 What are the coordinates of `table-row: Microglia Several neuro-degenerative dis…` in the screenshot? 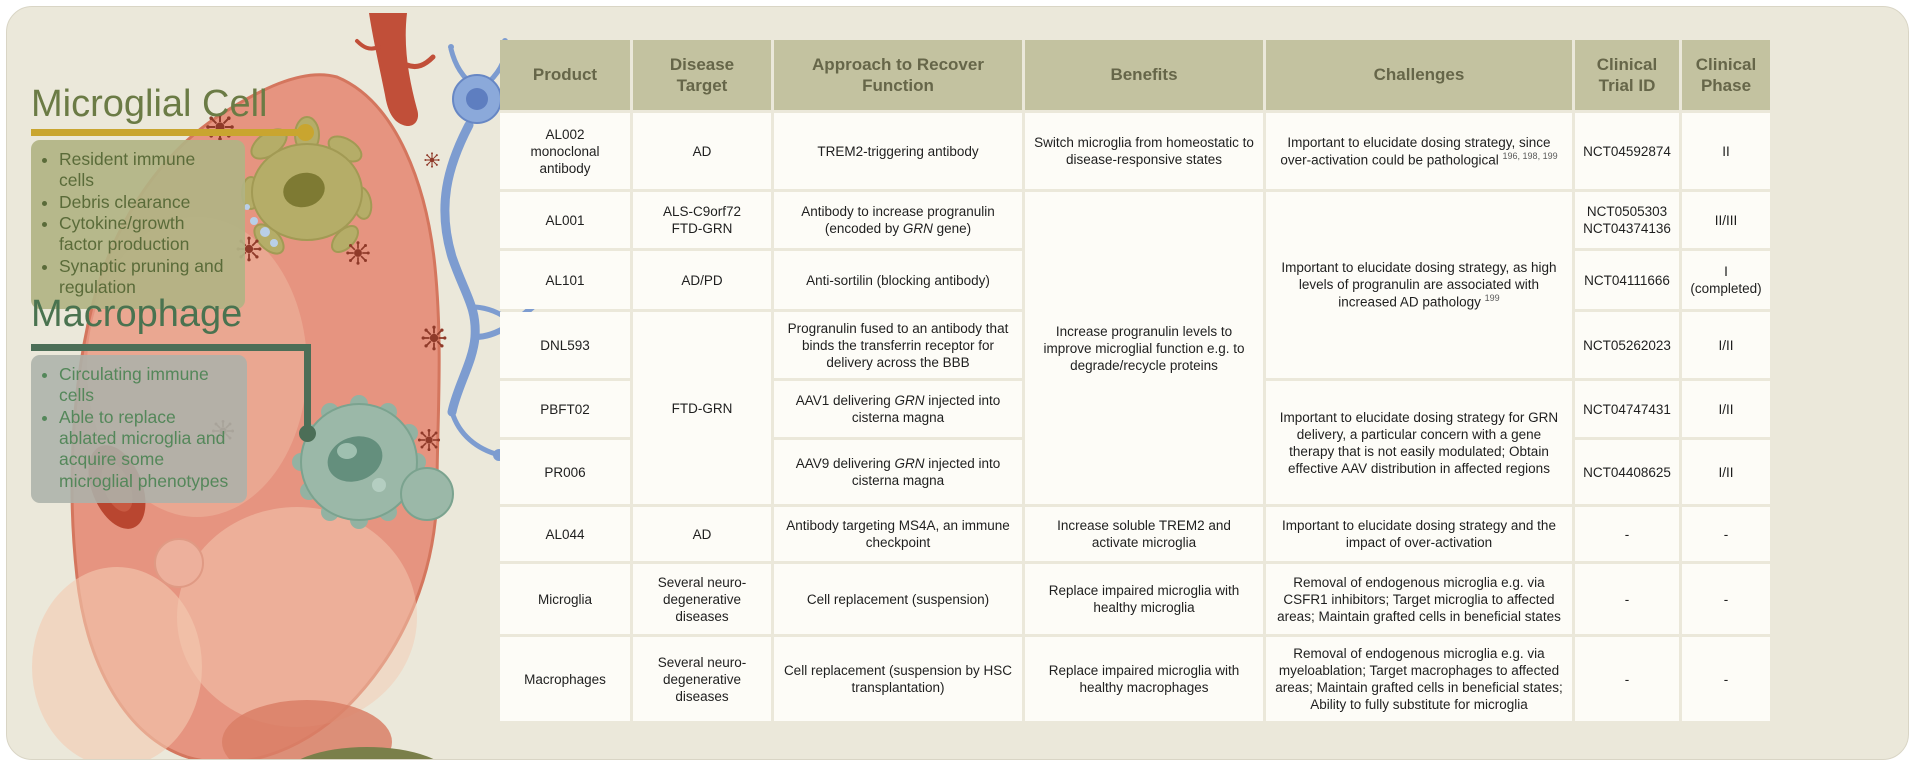 It's located at (1135, 599).